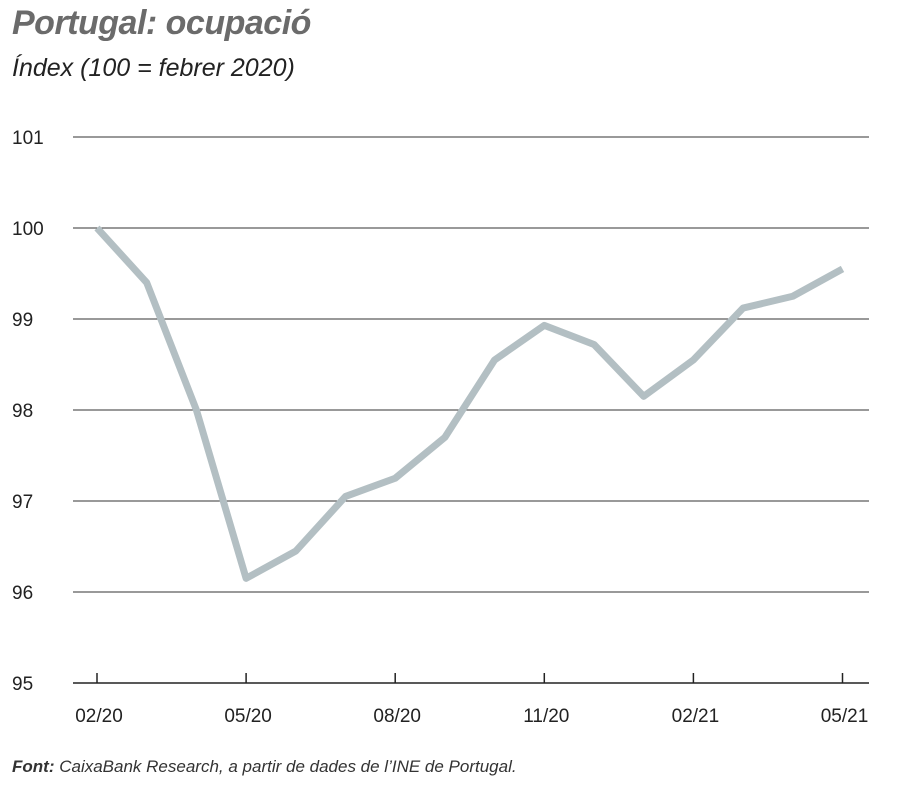 This screenshot has height=801, width=900. What do you see at coordinates (845, 716) in the screenshot?
I see `x-tick-label-05/21: 05/21` at bounding box center [845, 716].